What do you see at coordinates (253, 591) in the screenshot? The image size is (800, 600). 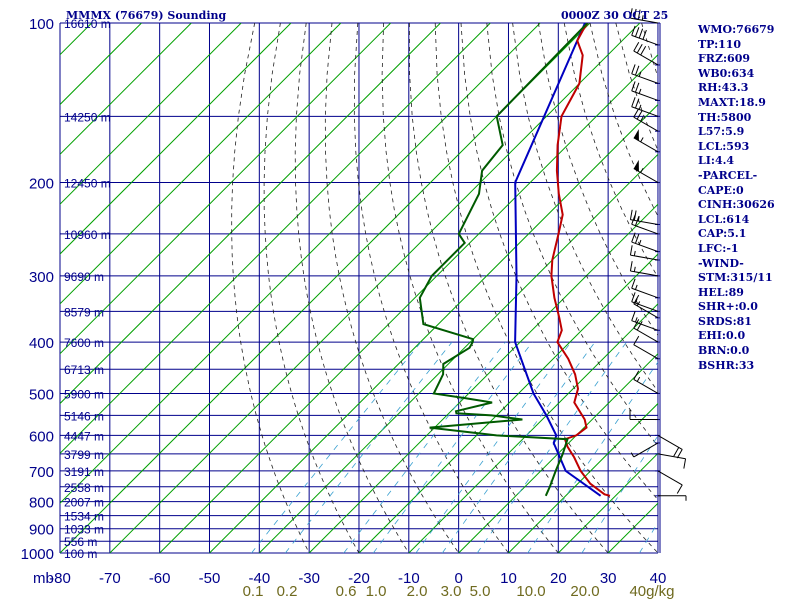 I see `mixing-ratio-label: 0.1` at bounding box center [253, 591].